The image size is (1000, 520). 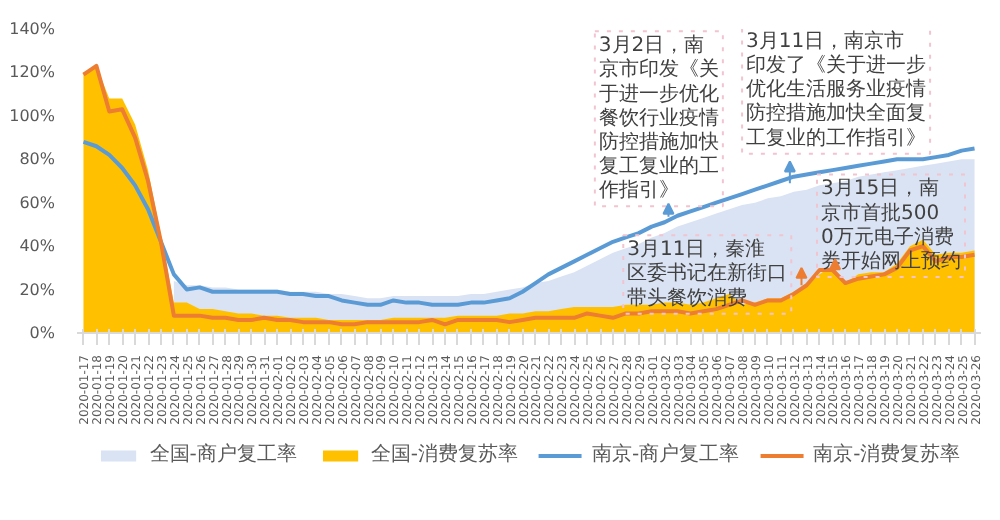 I want to click on legend-label: 南京-消费复苏率, so click(x=887, y=454).